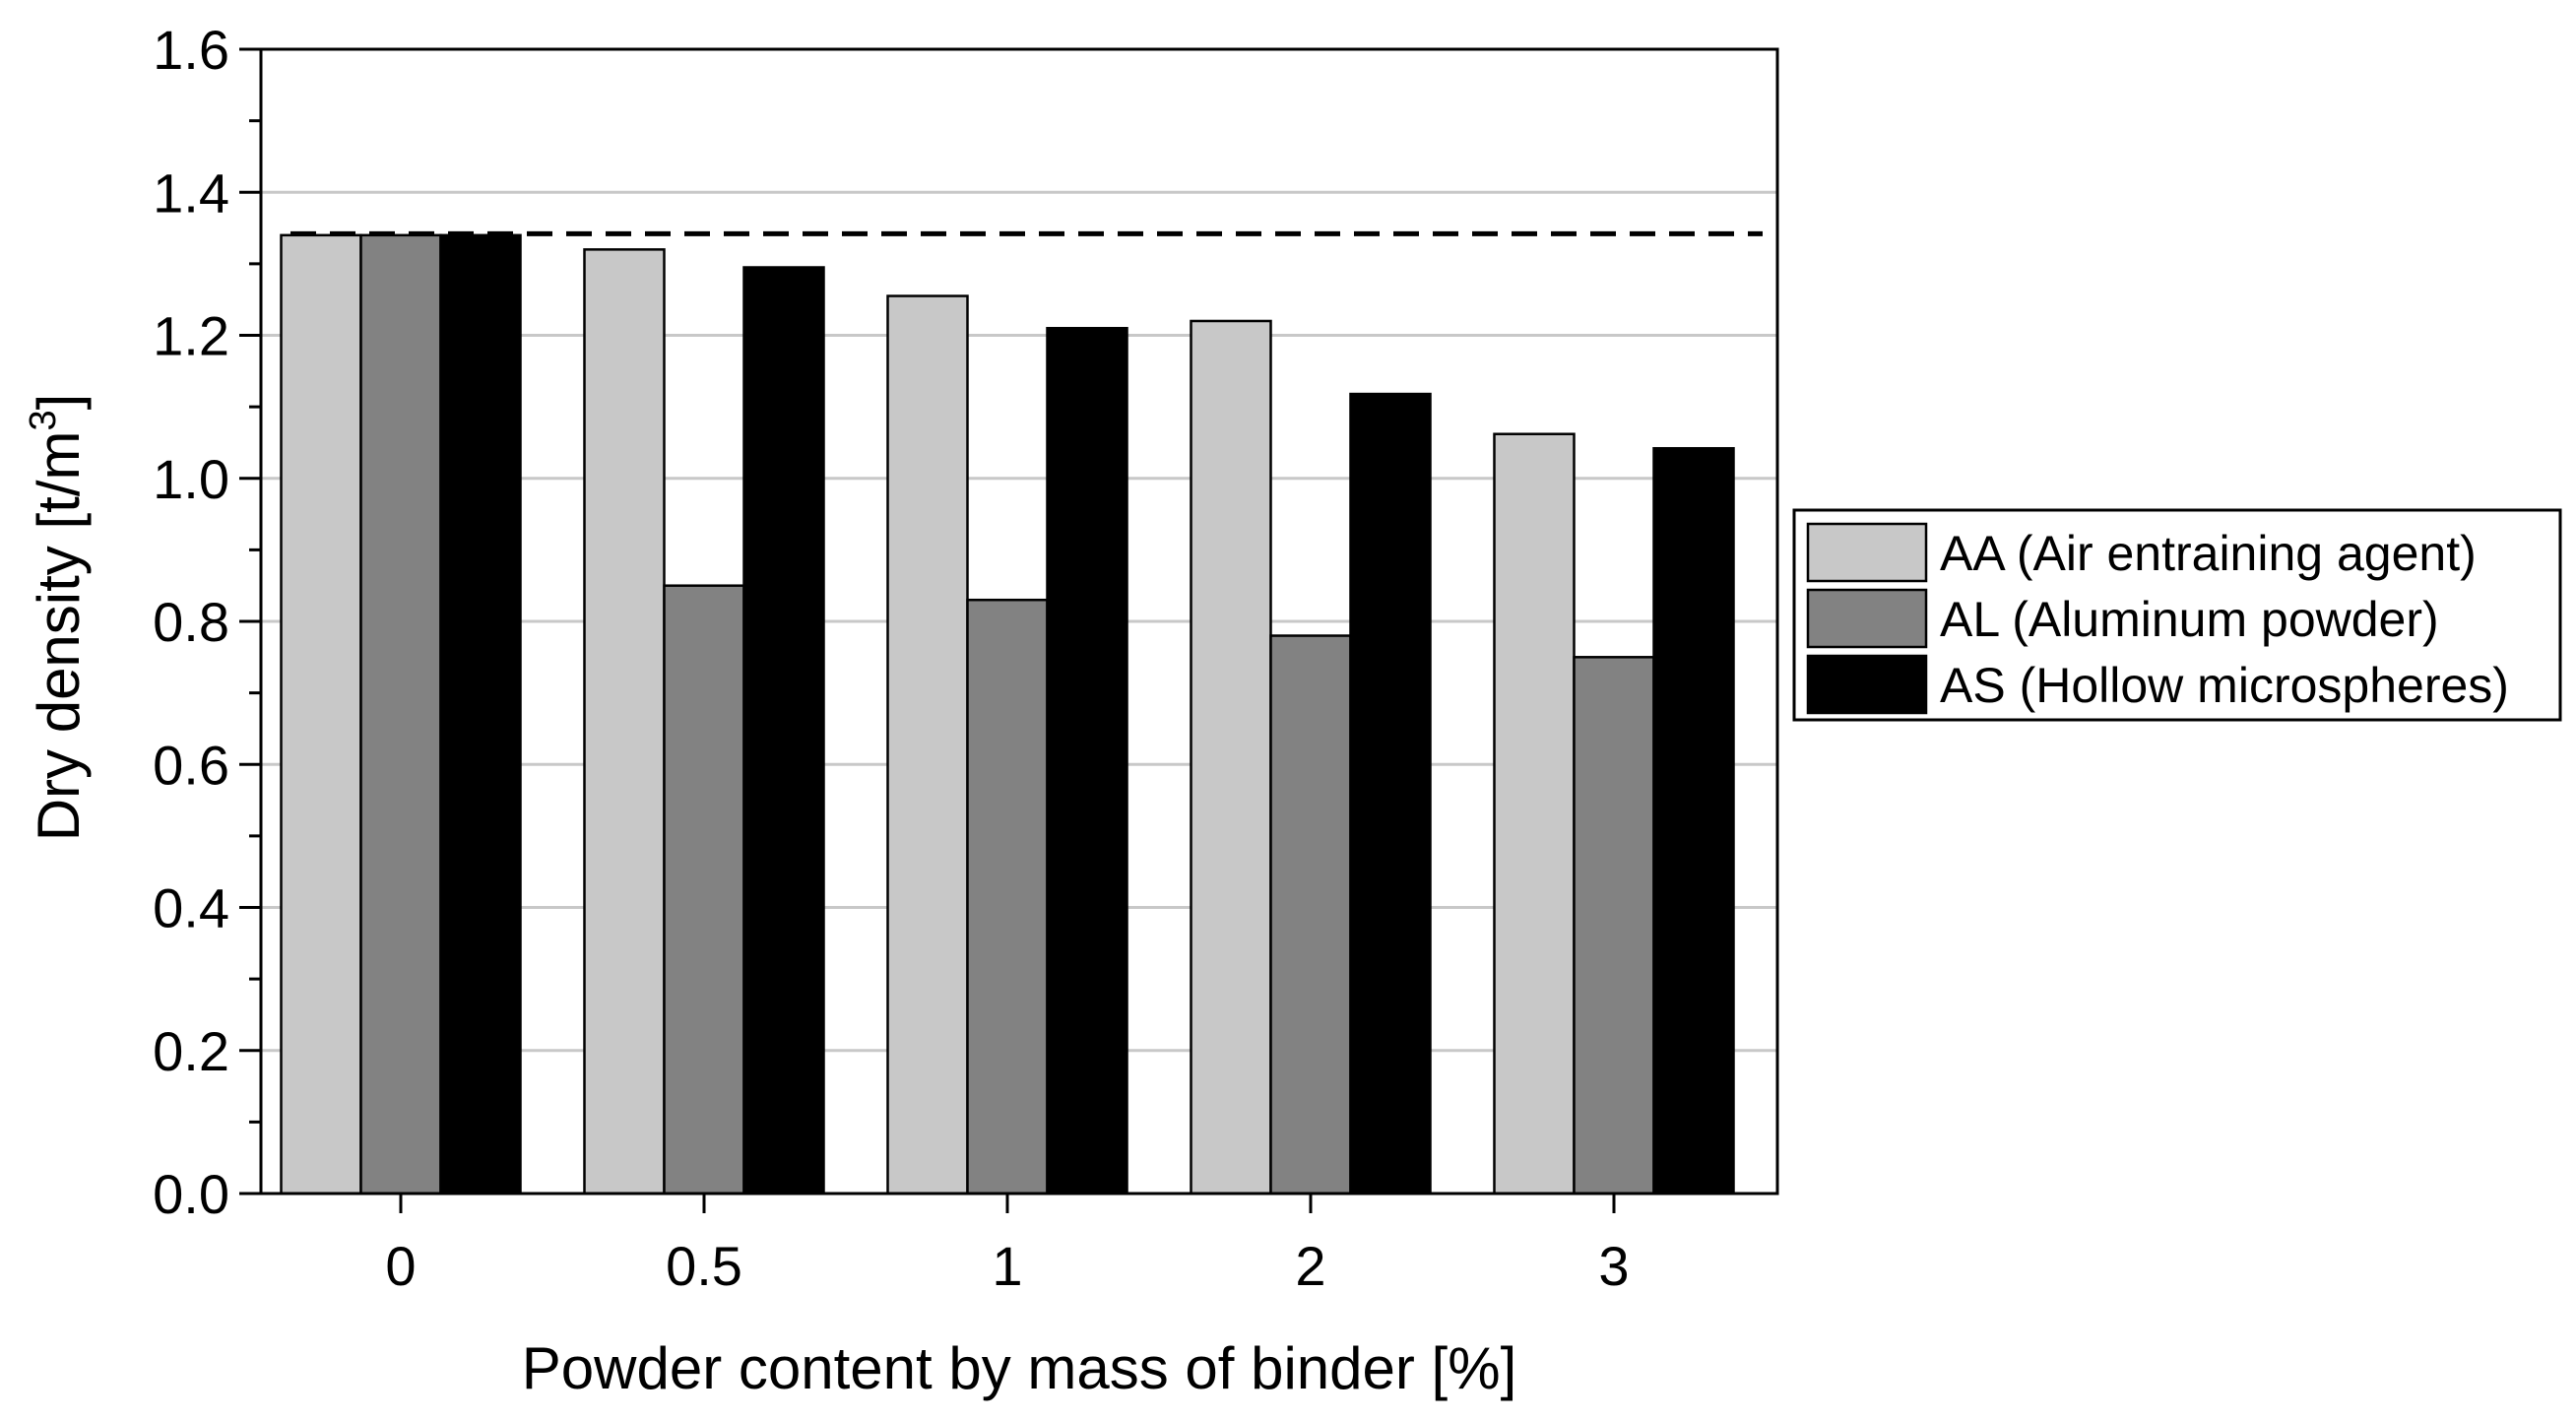 The image size is (2576, 1421). I want to click on x-tick-label-1: 0.5, so click(704, 1266).